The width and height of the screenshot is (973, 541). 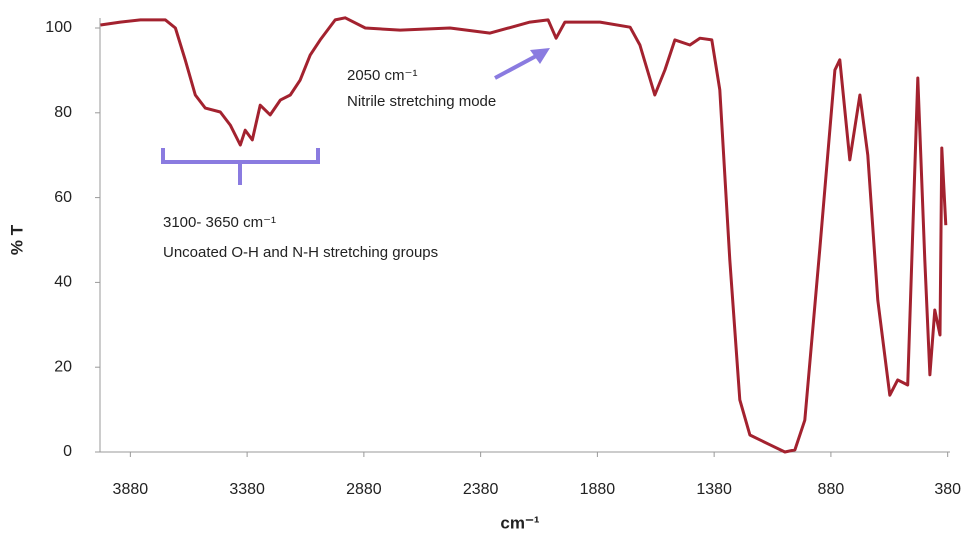 I want to click on x-tick-label: 1880, so click(x=598, y=489).